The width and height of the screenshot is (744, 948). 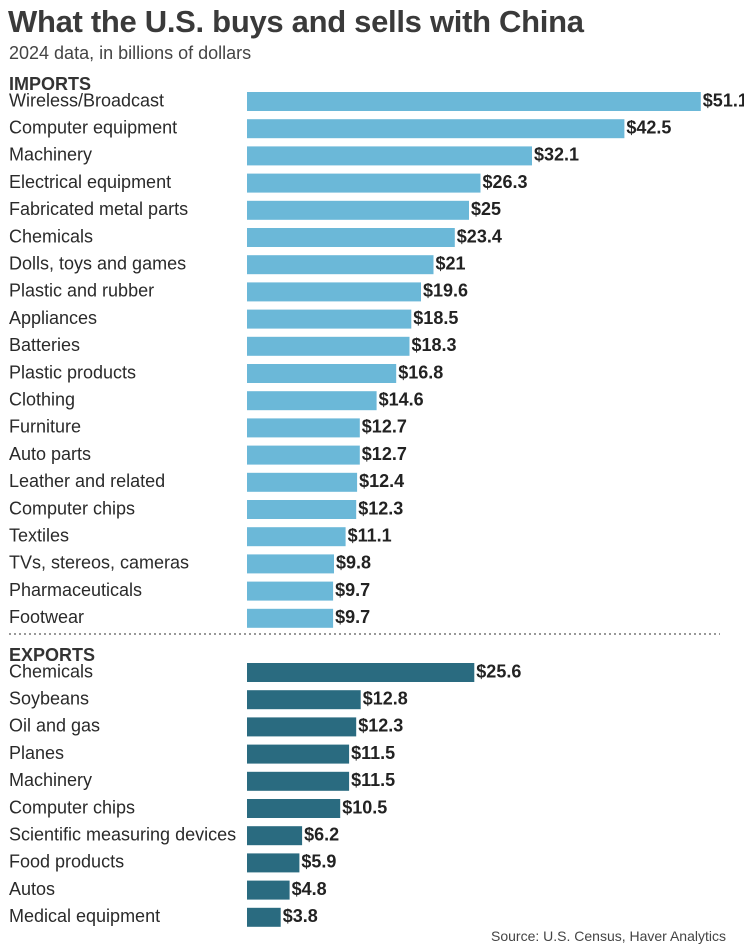 What do you see at coordinates (93, 127) in the screenshot?
I see `imports-category-label: Computer equipment` at bounding box center [93, 127].